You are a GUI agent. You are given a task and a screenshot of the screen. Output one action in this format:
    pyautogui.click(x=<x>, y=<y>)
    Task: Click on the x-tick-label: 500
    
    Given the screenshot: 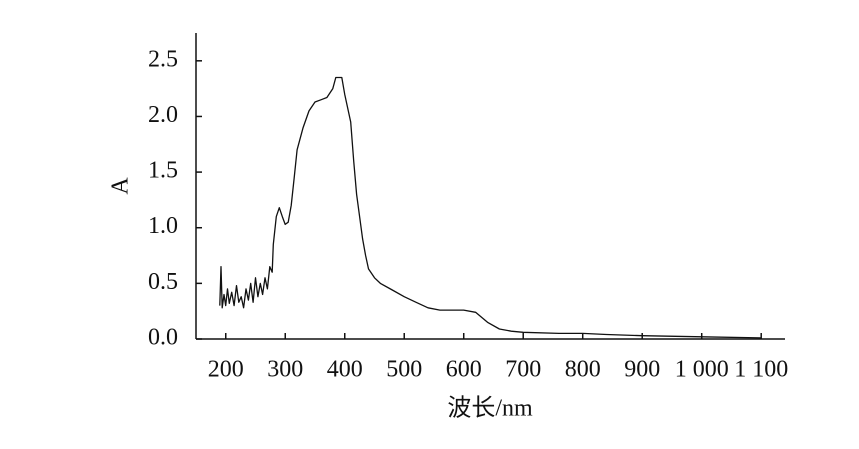 What is the action you would take?
    pyautogui.click(x=404, y=370)
    